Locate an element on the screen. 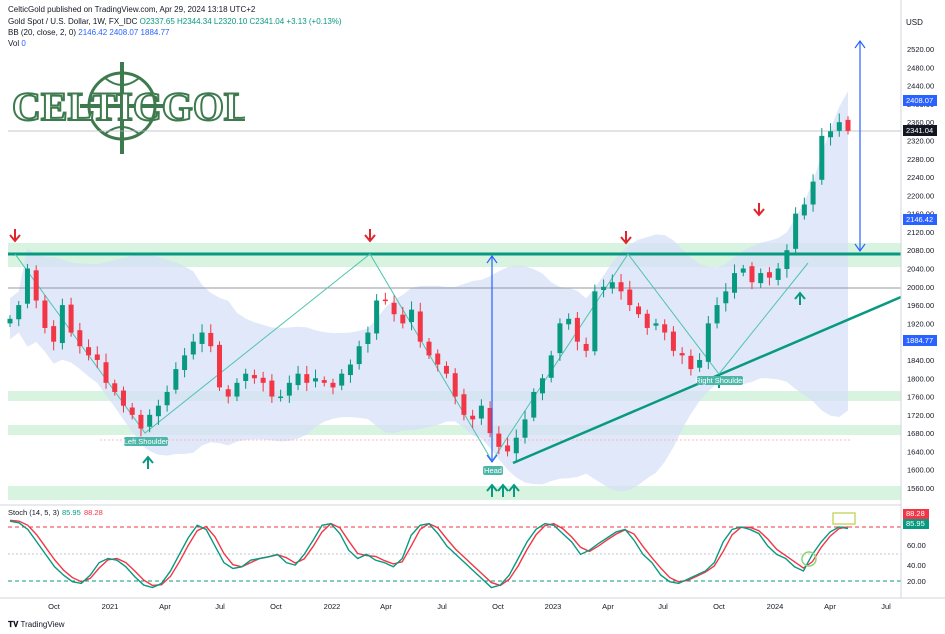 Image resolution: width=945 pixels, height=634 pixels. time-tick-8: Oct is located at coordinates (498, 606).